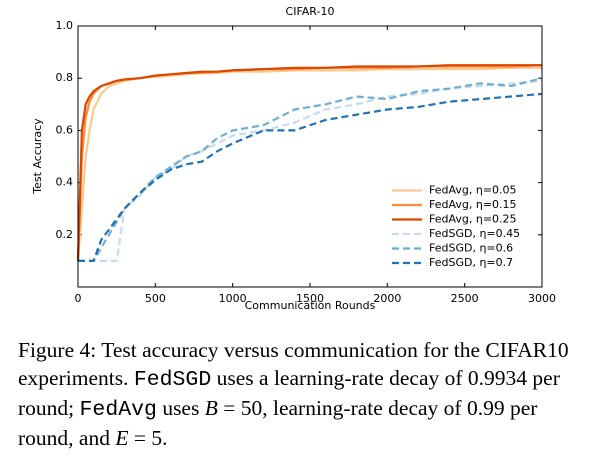 Image resolution: width=597 pixels, height=471 pixels. I want to click on caption-part: uses, so click(180, 408).